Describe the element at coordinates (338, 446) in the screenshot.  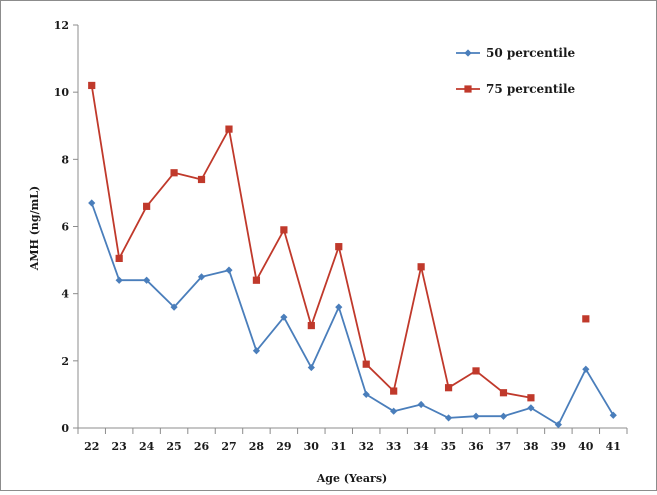
I see `x-tick-label: 31` at that location.